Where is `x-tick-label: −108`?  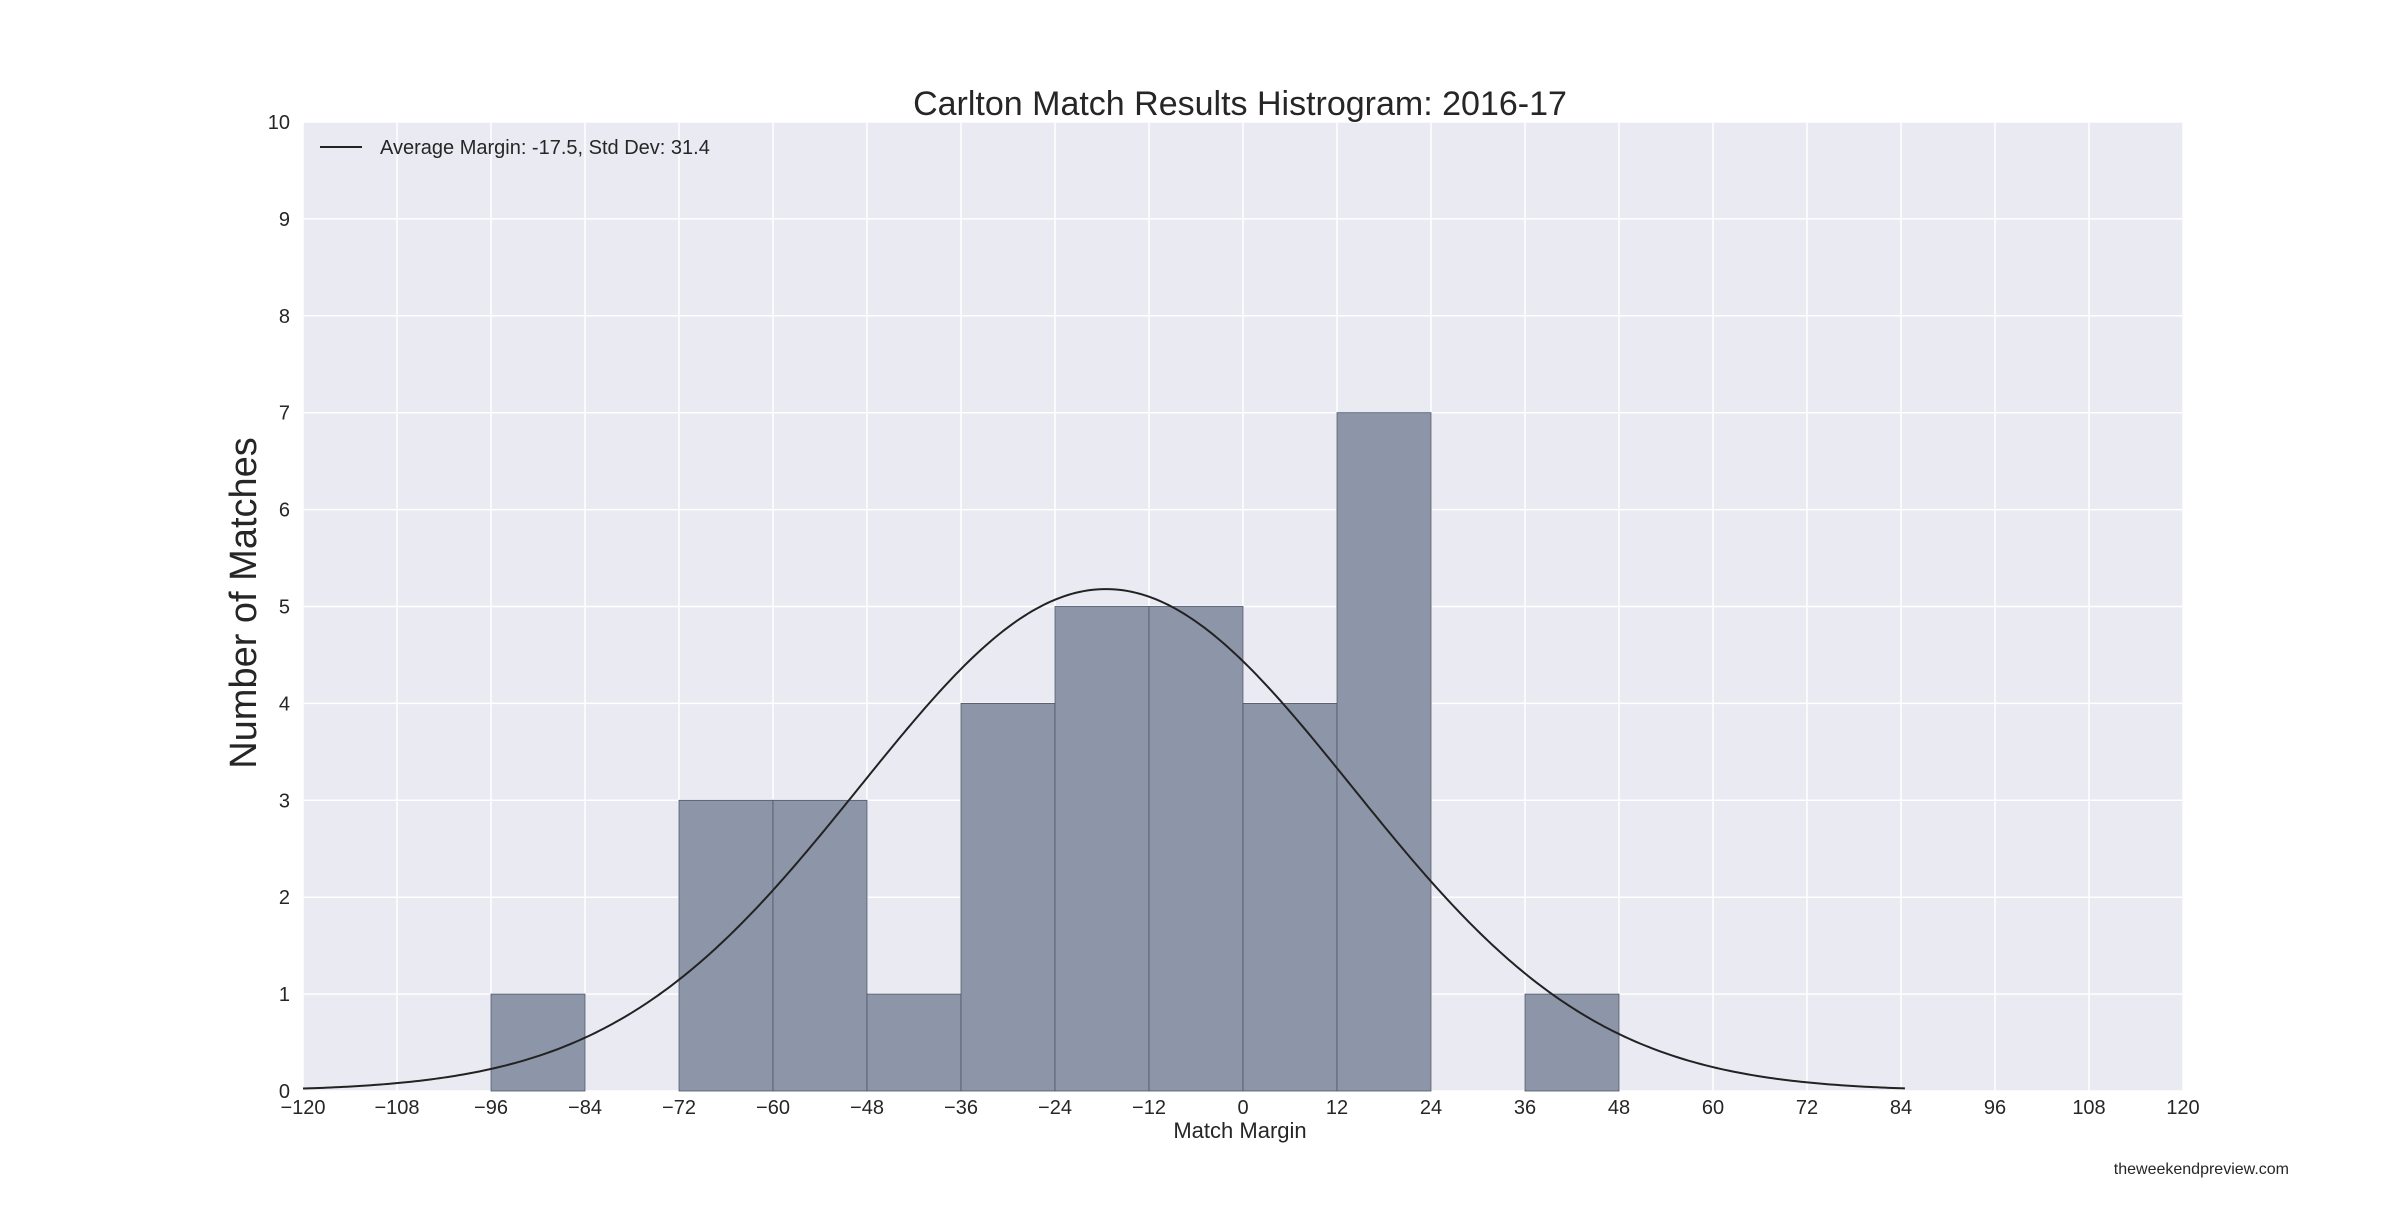 x-tick-label: −108 is located at coordinates (396, 1108).